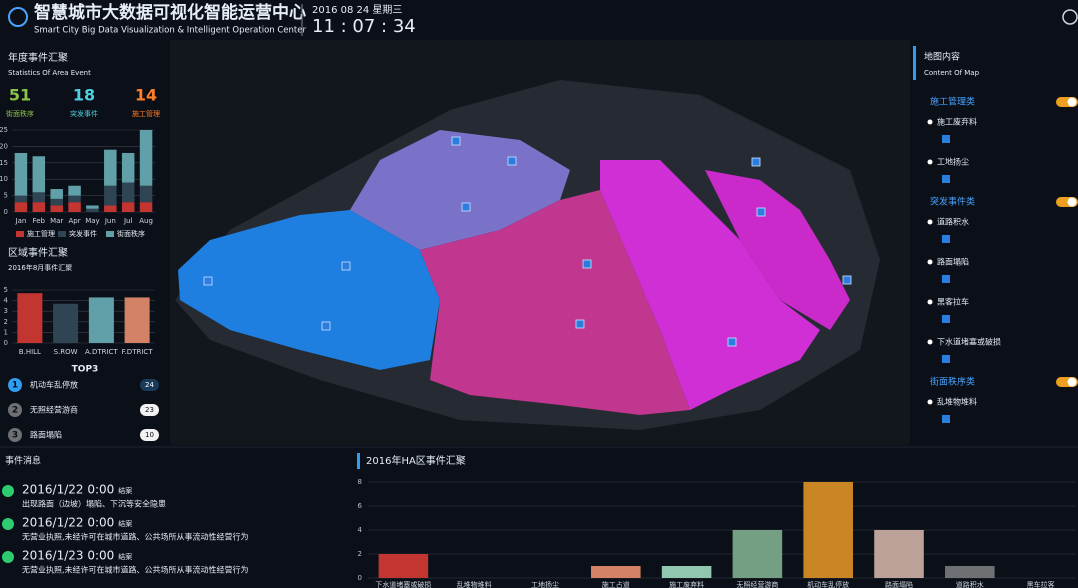 The height and width of the screenshot is (588, 1078). I want to click on power-button, so click(1070, 17).